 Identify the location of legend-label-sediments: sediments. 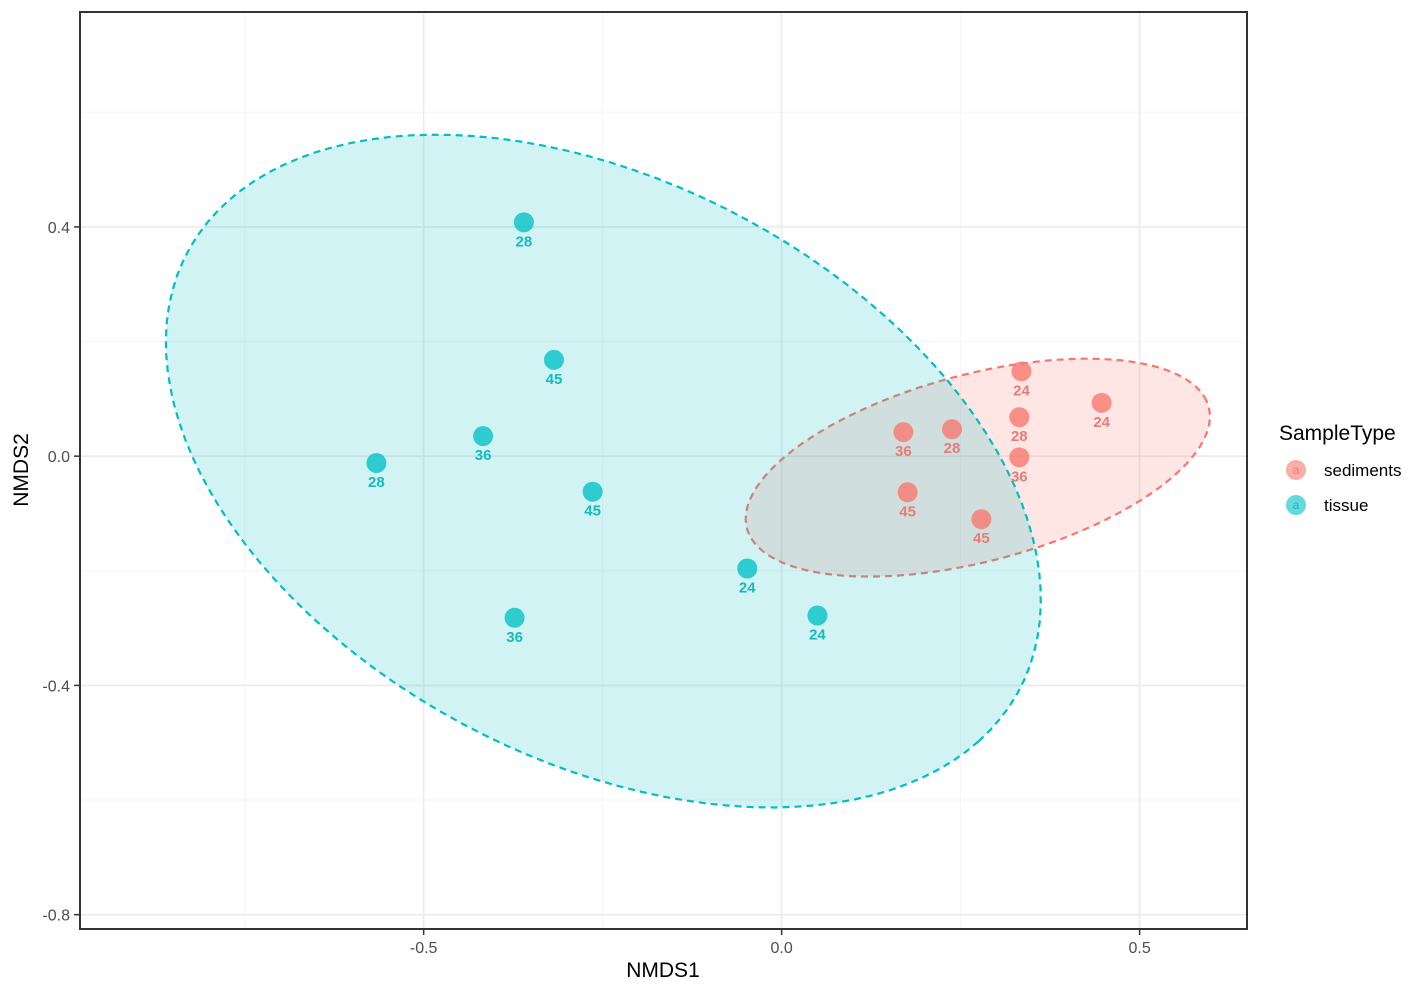
(1362, 470).